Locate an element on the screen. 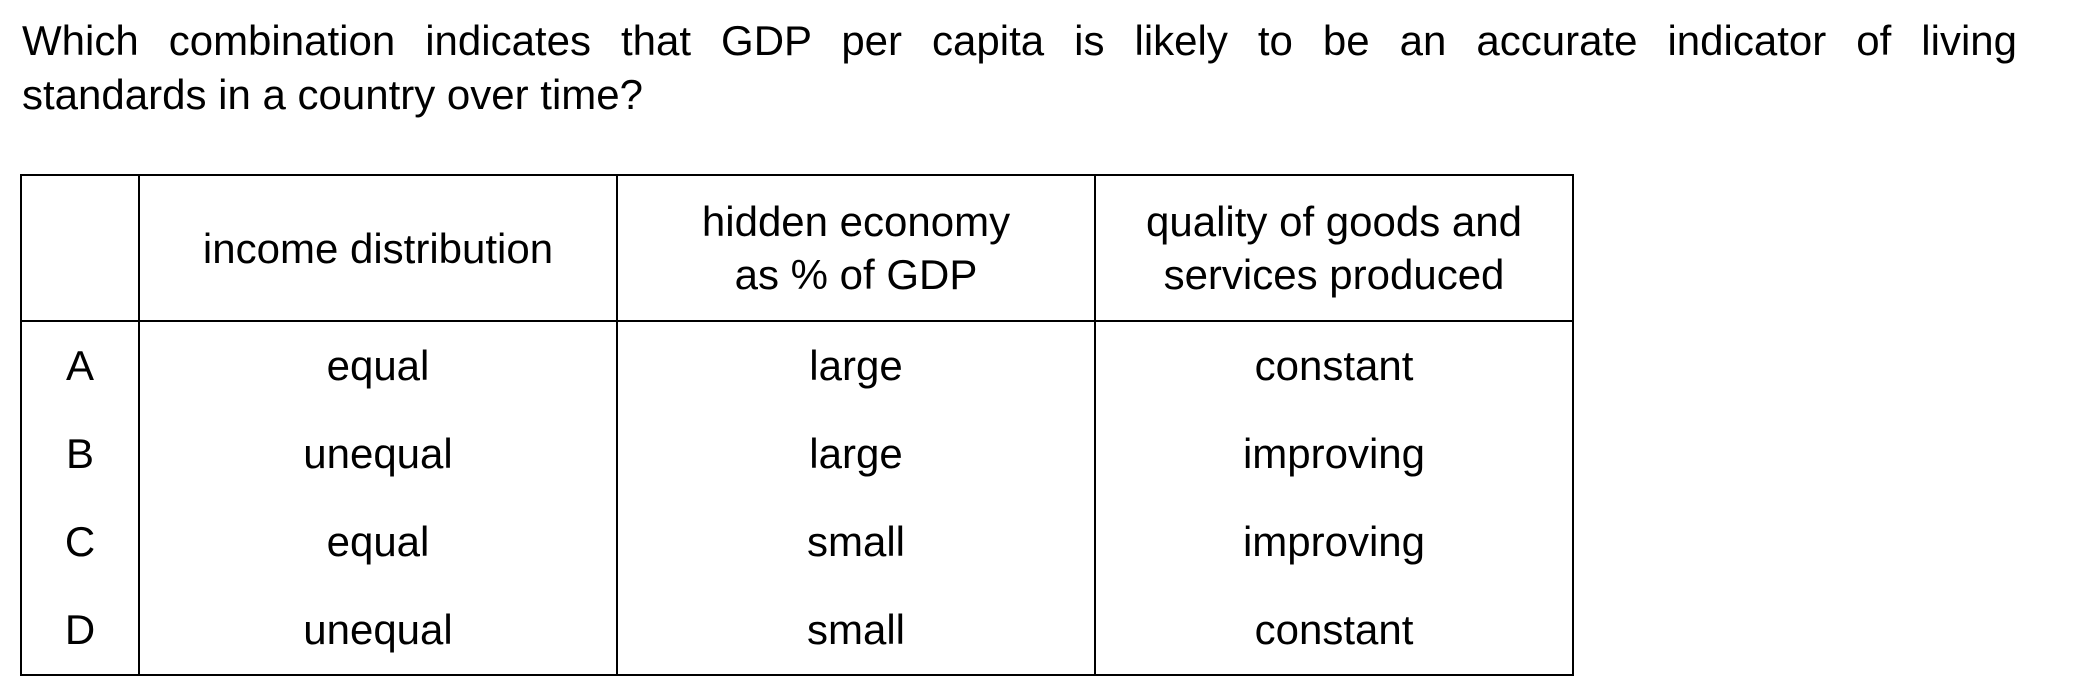 The width and height of the screenshot is (2099, 685). option-letter-d: D is located at coordinates (80, 631).